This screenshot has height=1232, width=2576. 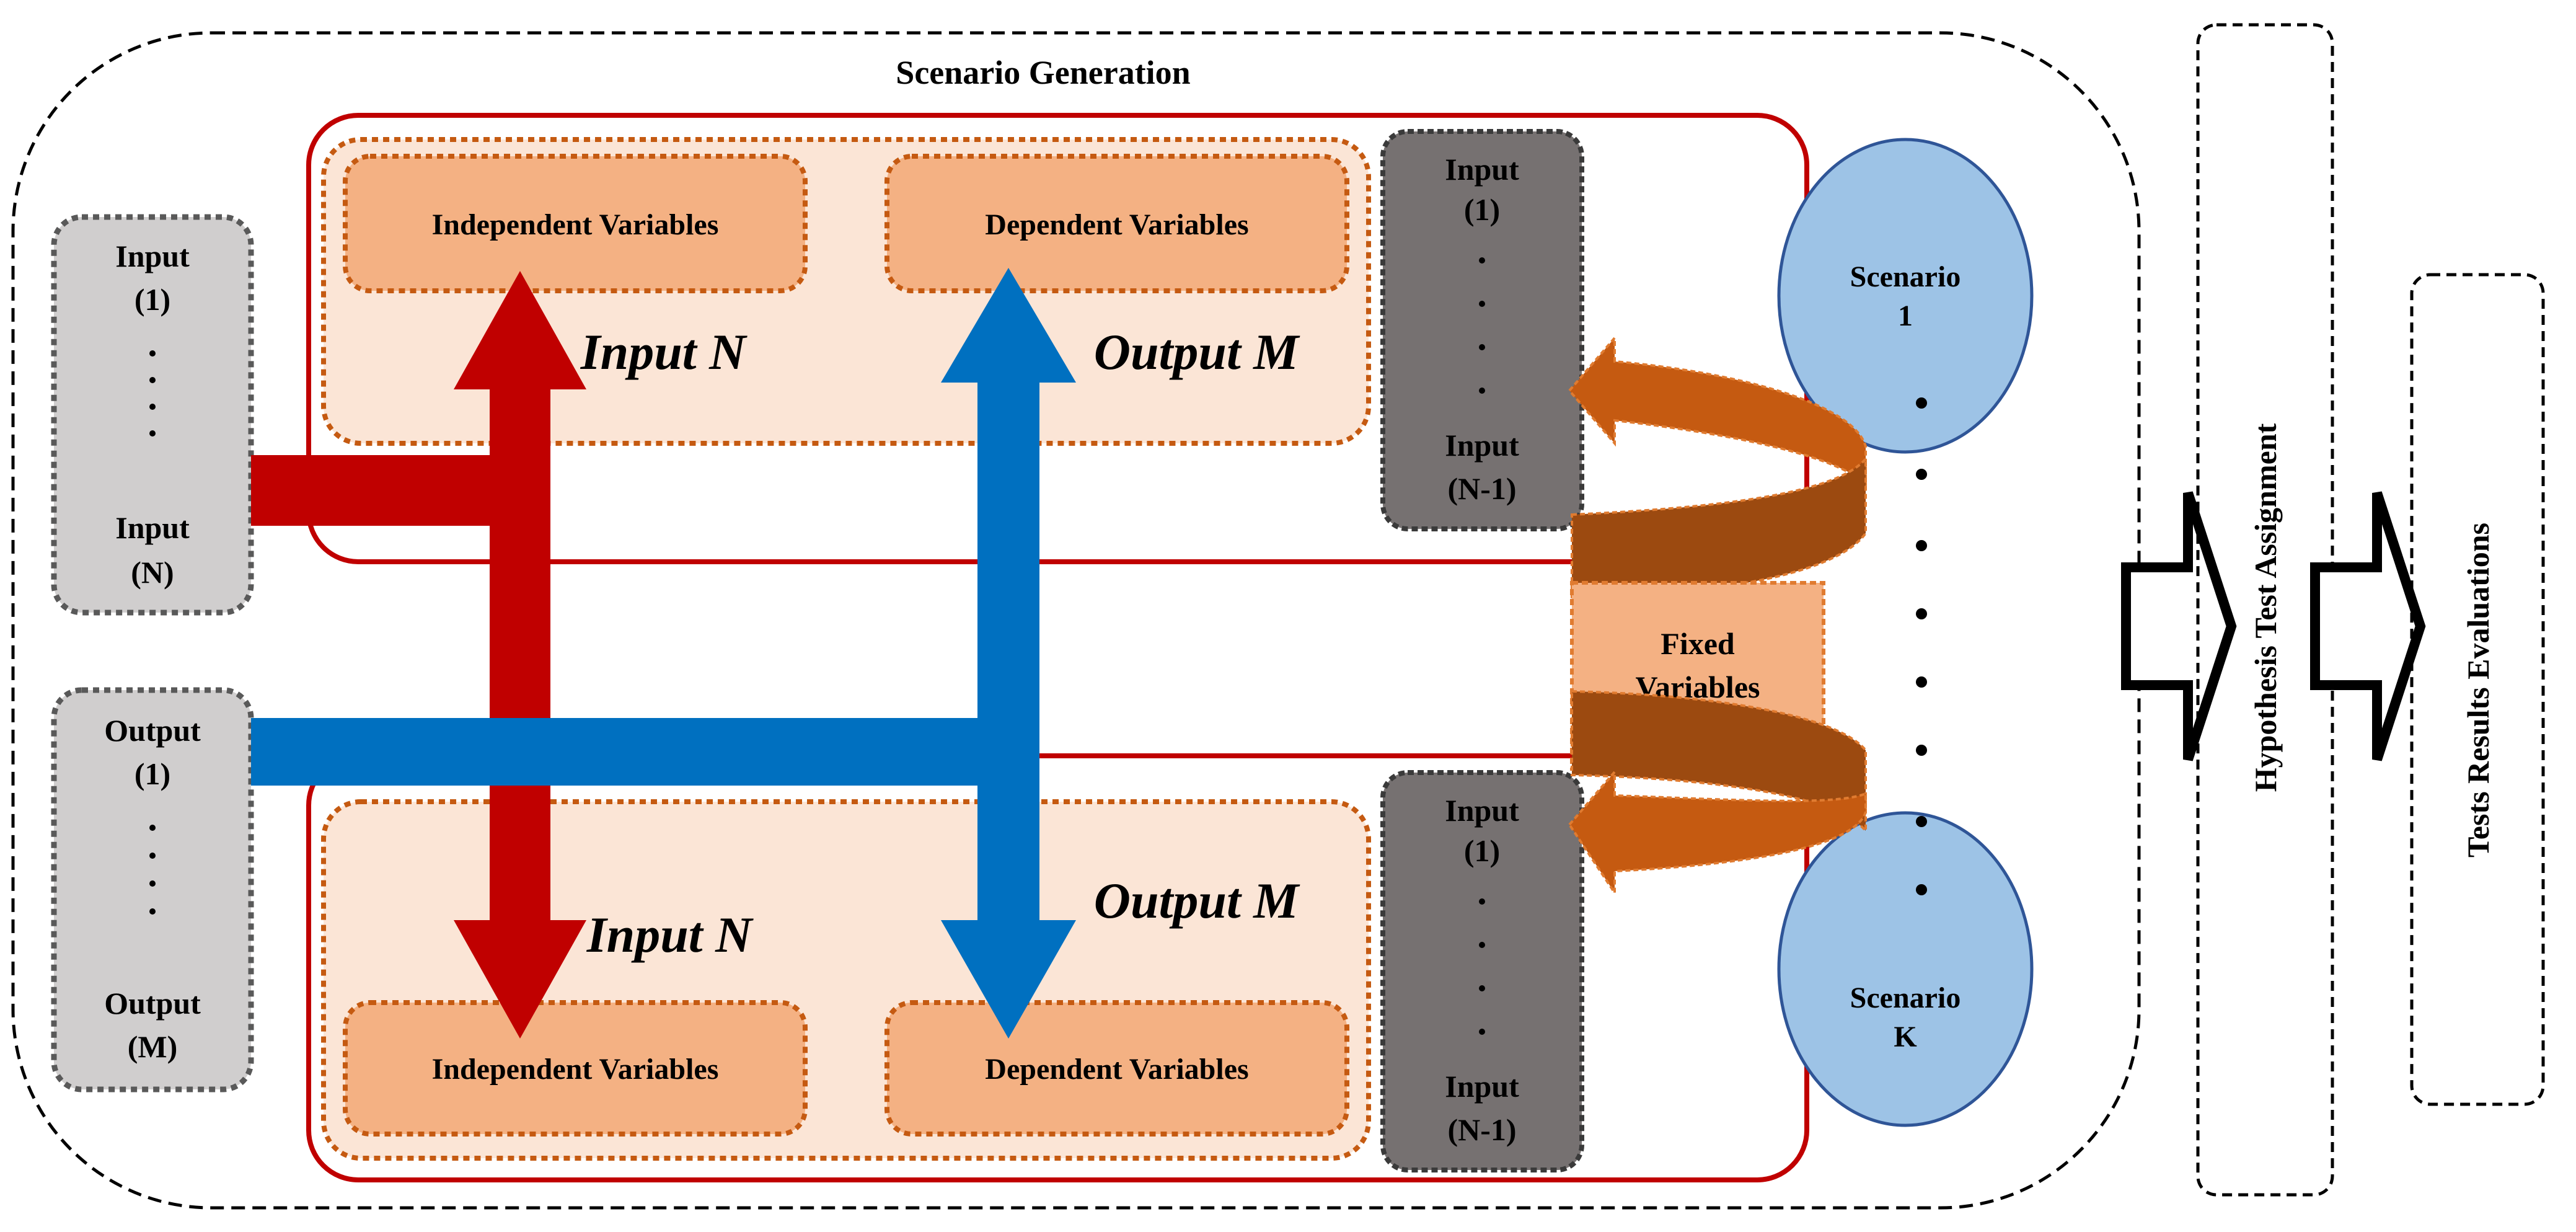 I want to click on scenario-1-index: 1, so click(x=1905, y=315).